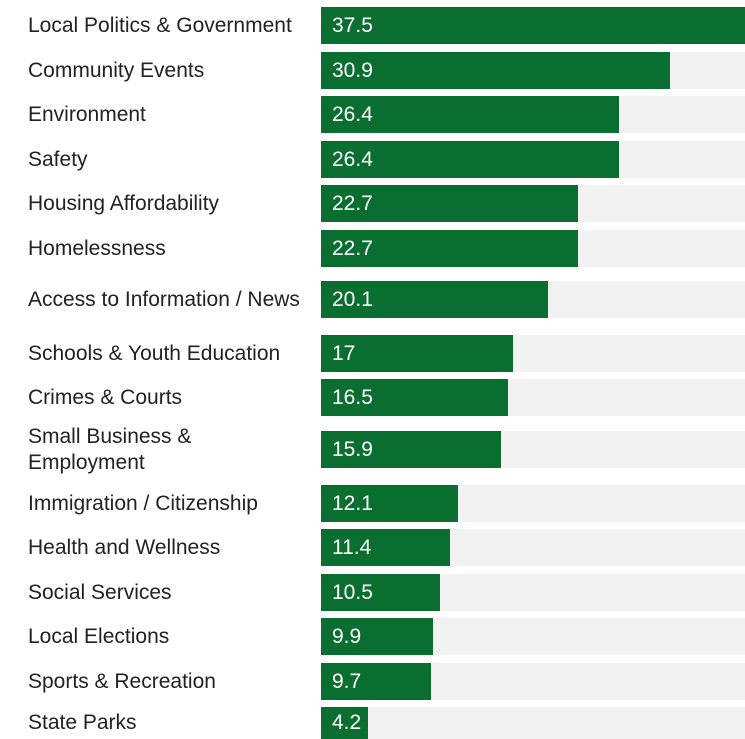 The width and height of the screenshot is (745, 739). I want to click on bar: 20.1, so click(434, 299).